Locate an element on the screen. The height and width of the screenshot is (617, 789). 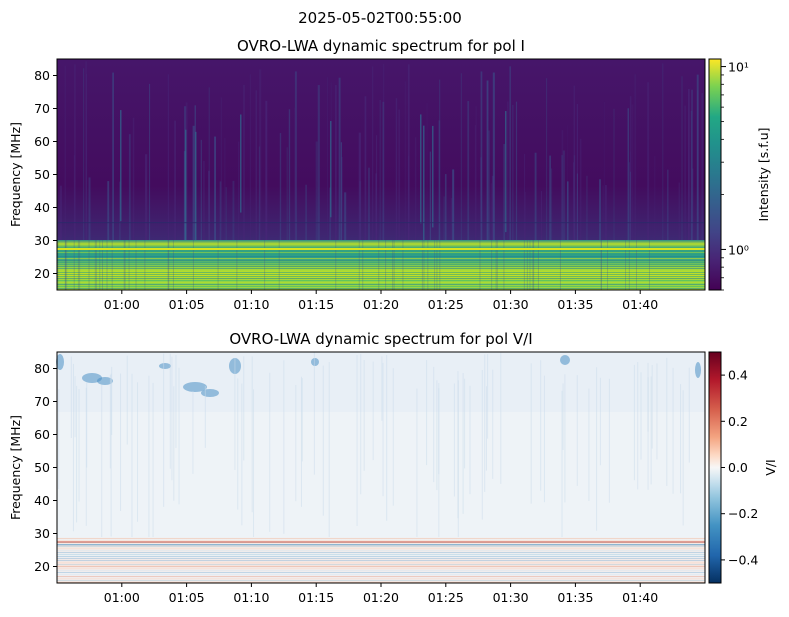
panel-vi-colorbar: −0.4 −0.2 0.0 0.2 0.4 V/I is located at coordinates (743, 467).